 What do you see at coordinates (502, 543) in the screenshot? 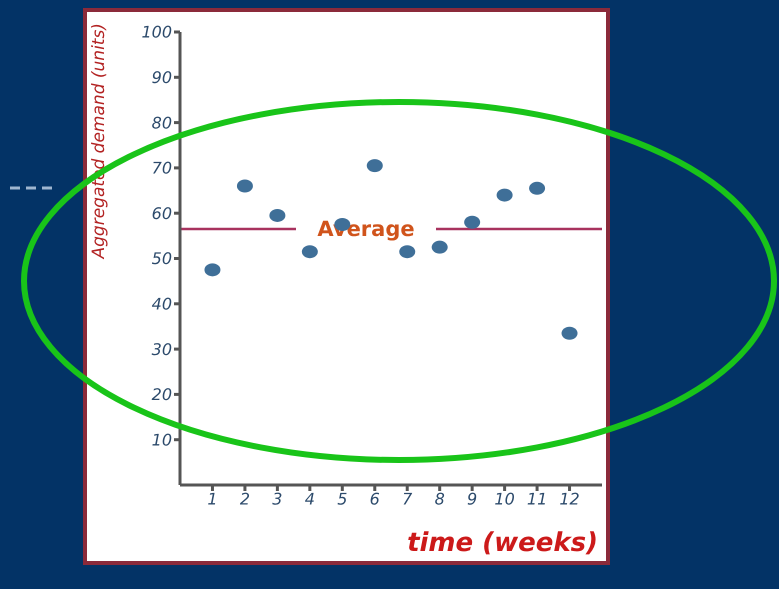
I see `x-axis-title: time (weeks)` at bounding box center [502, 543].